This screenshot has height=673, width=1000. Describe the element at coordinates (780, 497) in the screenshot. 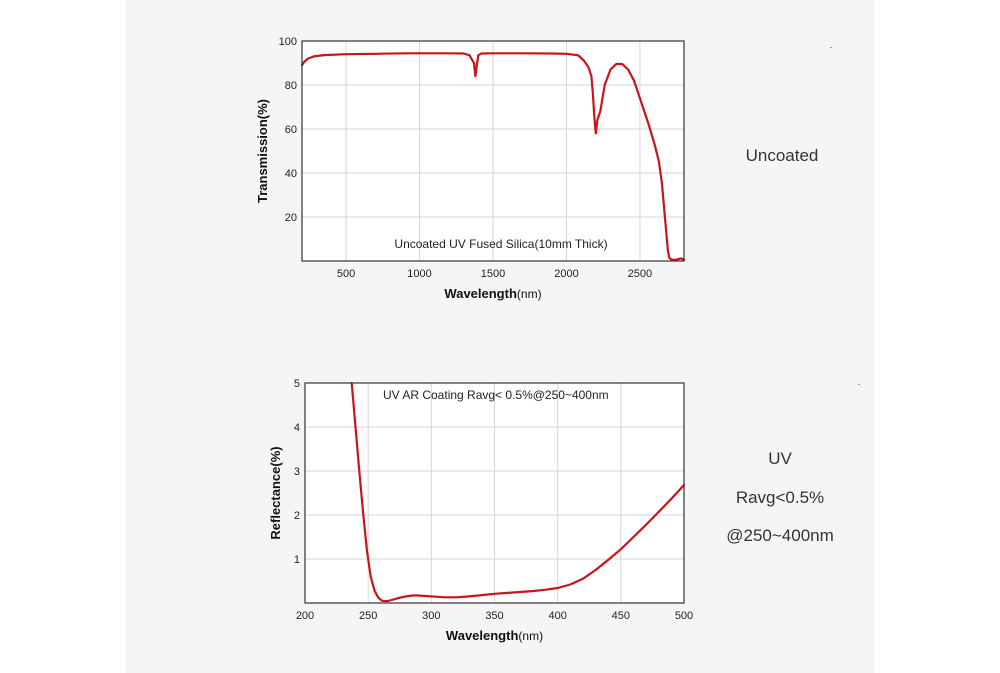

I see `side-label-ravg: Ravg<0.5%` at that location.